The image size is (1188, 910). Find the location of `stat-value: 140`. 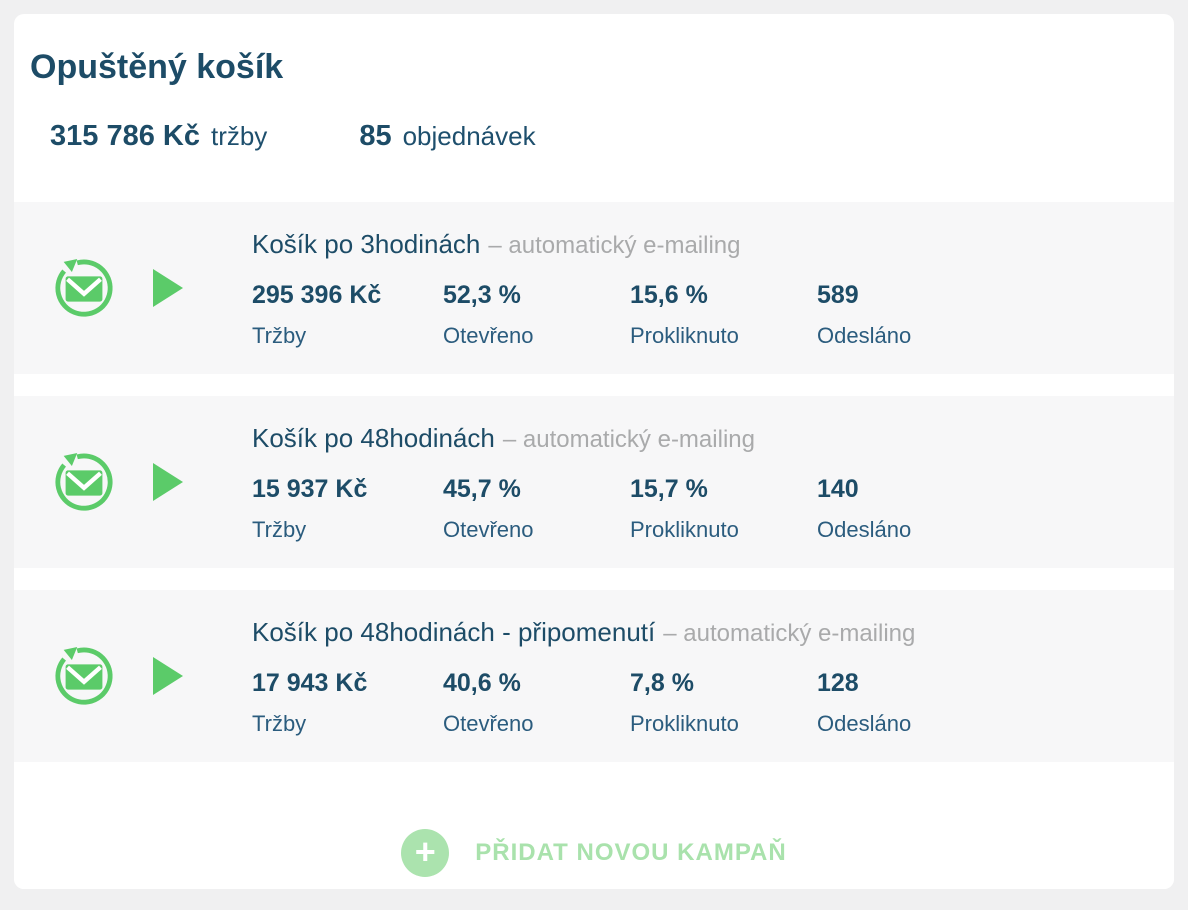

stat-value: 140 is located at coordinates (838, 489).